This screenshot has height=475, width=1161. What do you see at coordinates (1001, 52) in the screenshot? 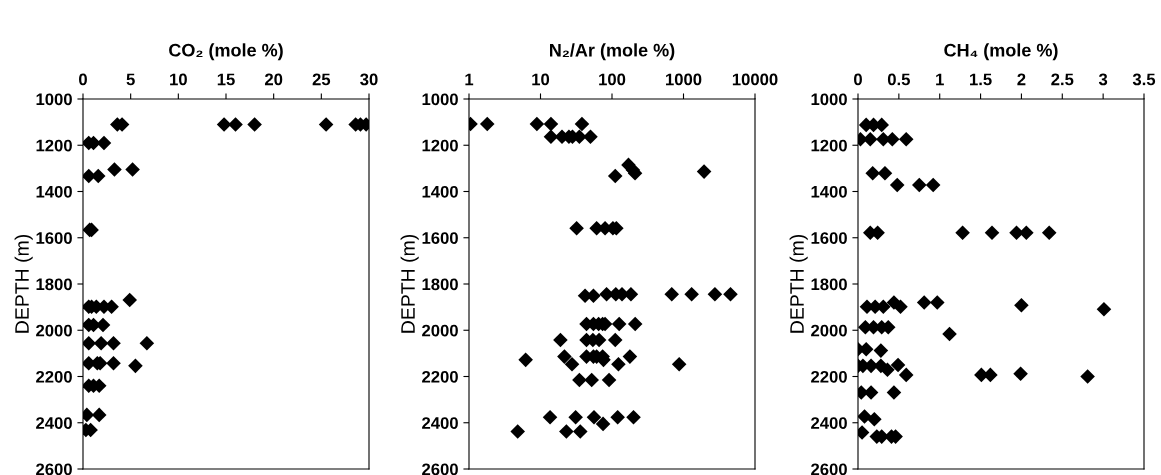
I see `x-axis-title: CH₄ (mole %)` at bounding box center [1001, 52].